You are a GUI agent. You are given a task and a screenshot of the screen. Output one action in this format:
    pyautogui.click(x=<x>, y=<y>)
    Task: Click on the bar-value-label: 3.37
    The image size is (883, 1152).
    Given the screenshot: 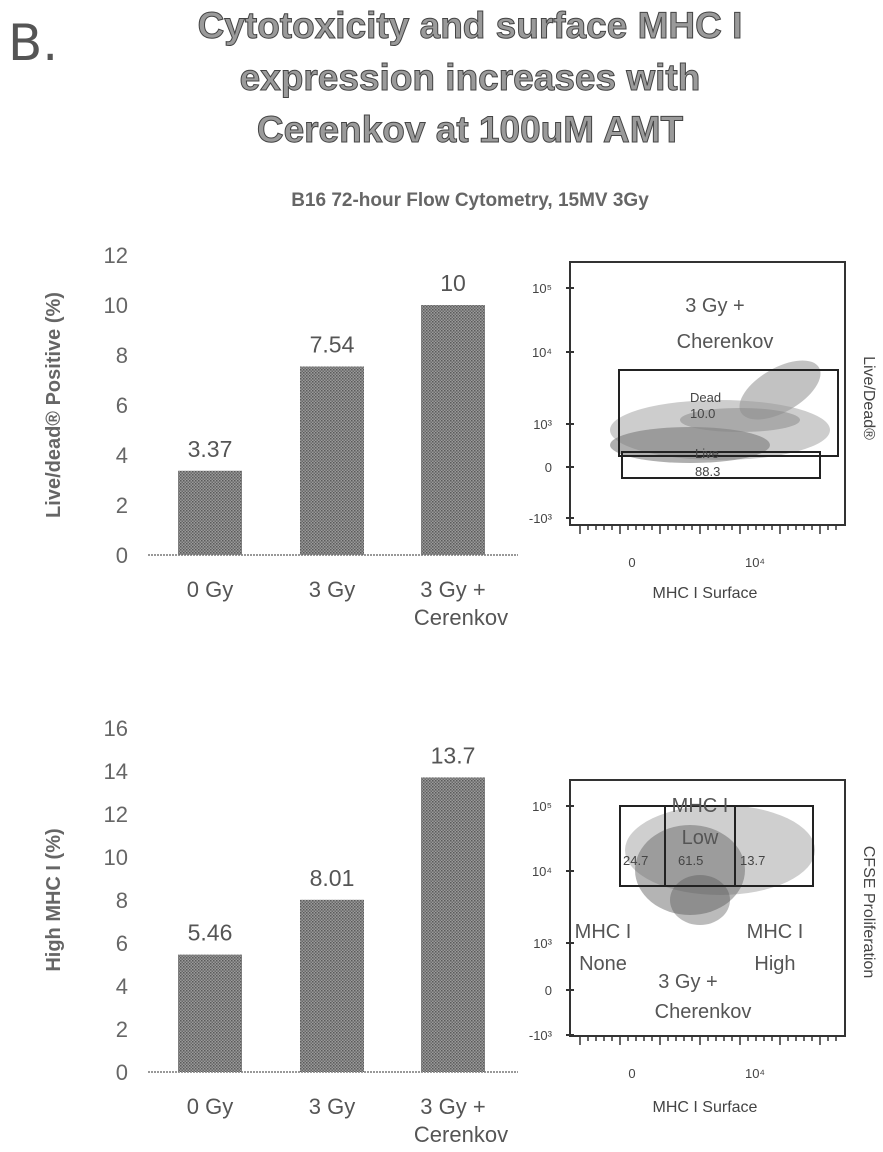 What is the action you would take?
    pyautogui.click(x=210, y=449)
    